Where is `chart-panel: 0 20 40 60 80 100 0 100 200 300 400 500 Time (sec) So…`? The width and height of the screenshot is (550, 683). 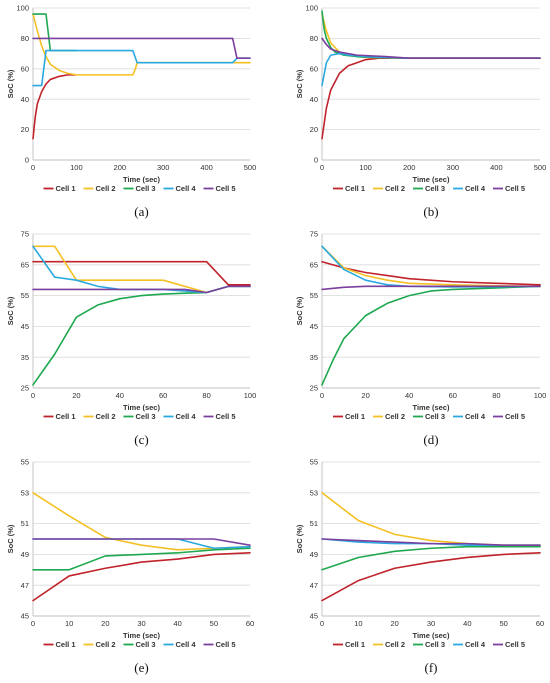 chart-panel: 0 20 40 60 80 100 0 100 200 300 400 500 Time (sec) So… is located at coordinates (420, 111).